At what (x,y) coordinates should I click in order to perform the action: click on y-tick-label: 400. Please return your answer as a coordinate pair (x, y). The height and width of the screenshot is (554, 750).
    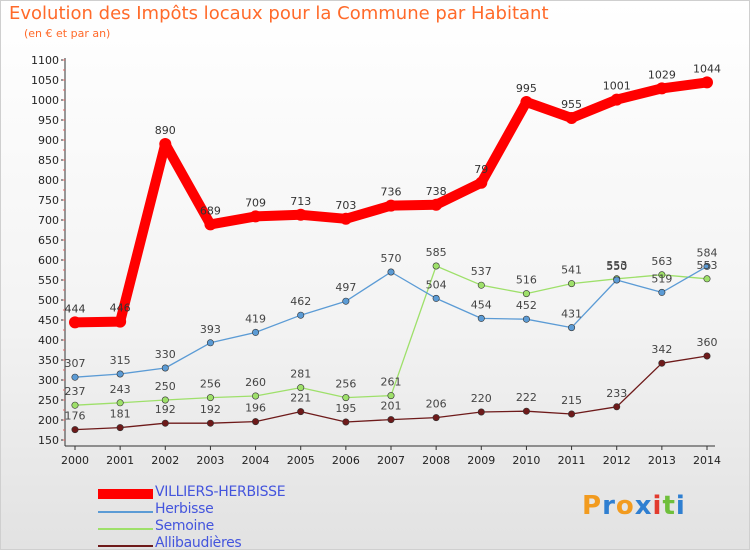
    Looking at the image, I should click on (48, 340).